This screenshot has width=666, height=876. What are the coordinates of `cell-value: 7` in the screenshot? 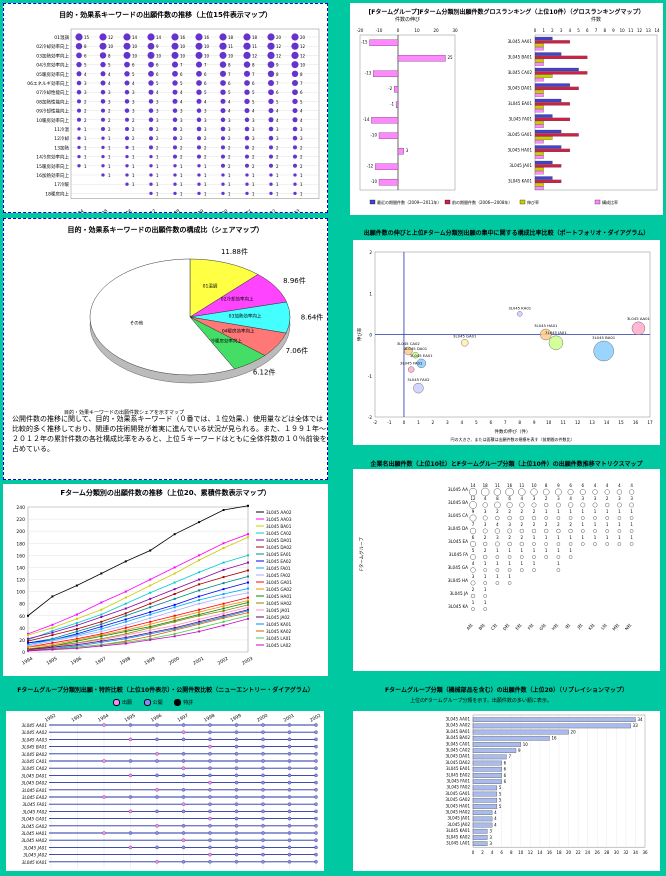 It's located at (473, 524).